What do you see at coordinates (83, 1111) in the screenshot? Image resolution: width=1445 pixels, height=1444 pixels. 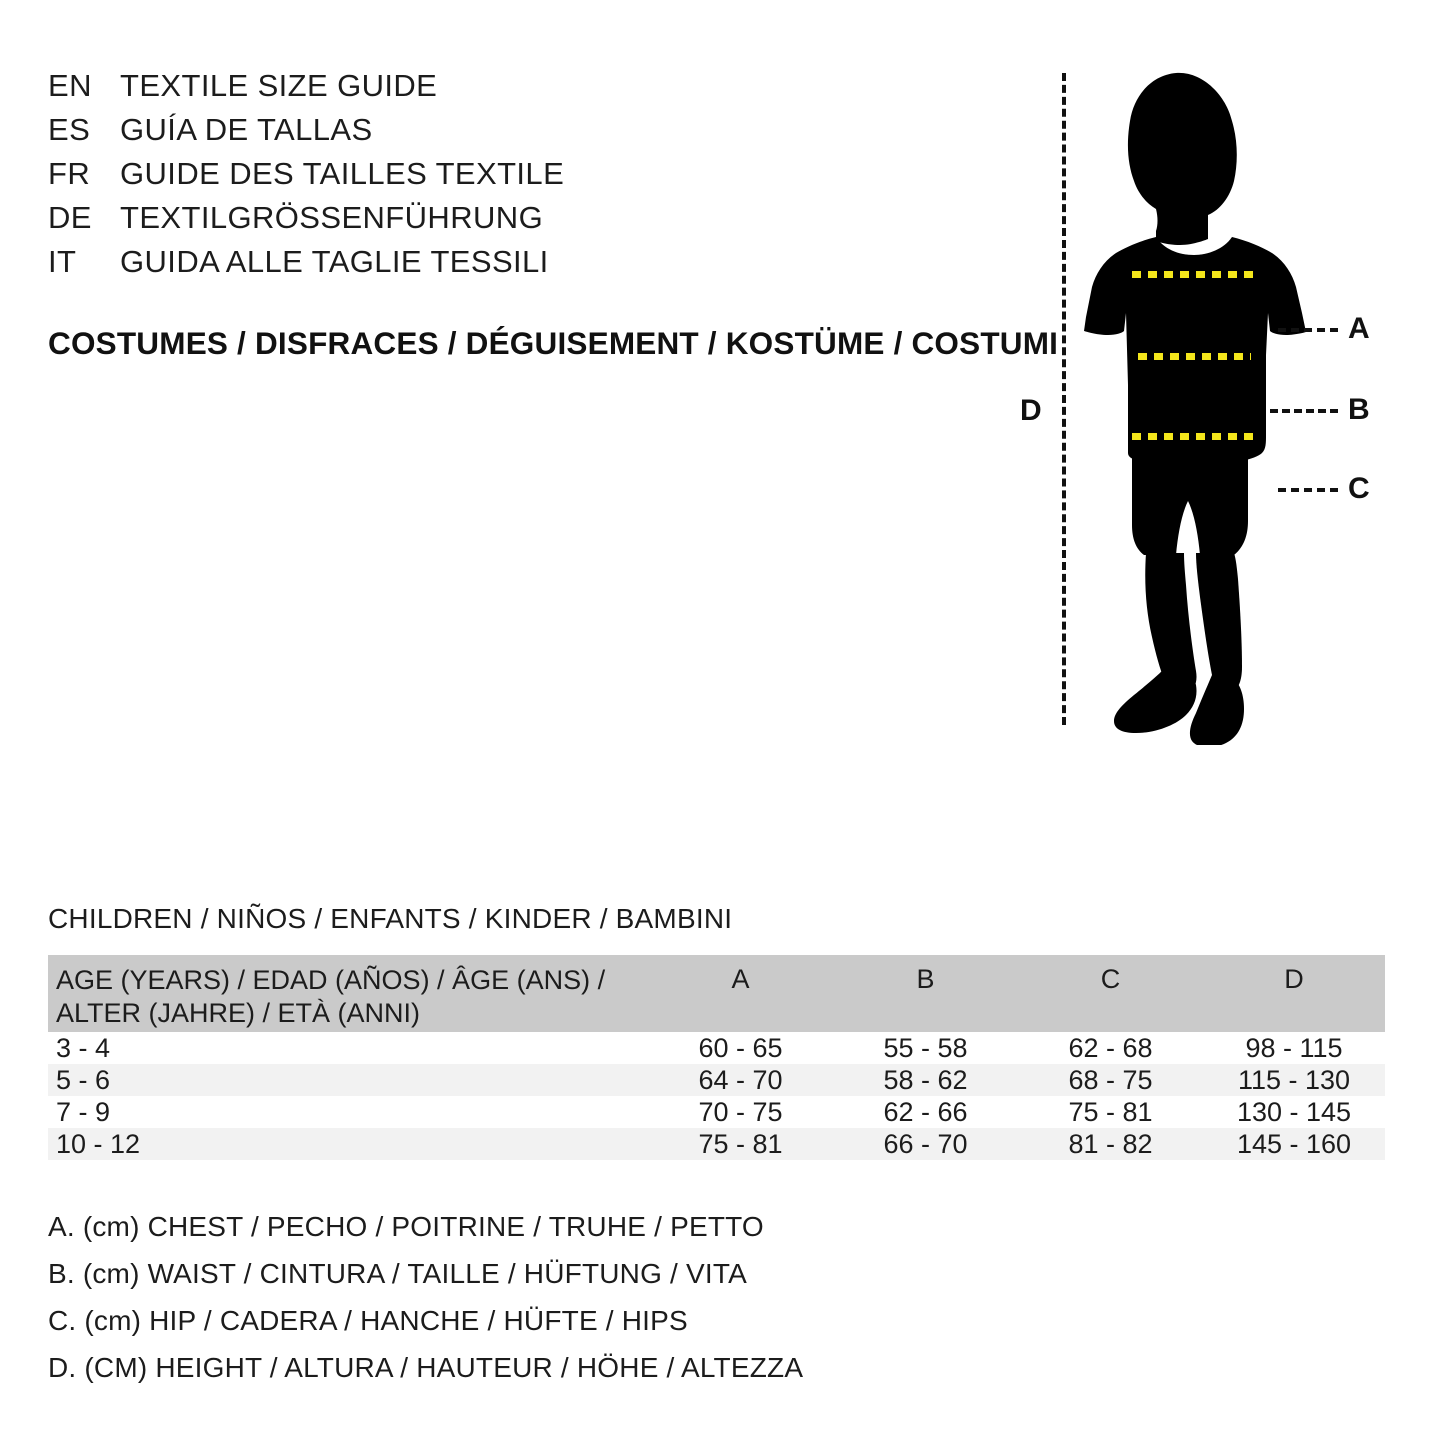 I see `cell-age: 7 - 9` at bounding box center [83, 1111].